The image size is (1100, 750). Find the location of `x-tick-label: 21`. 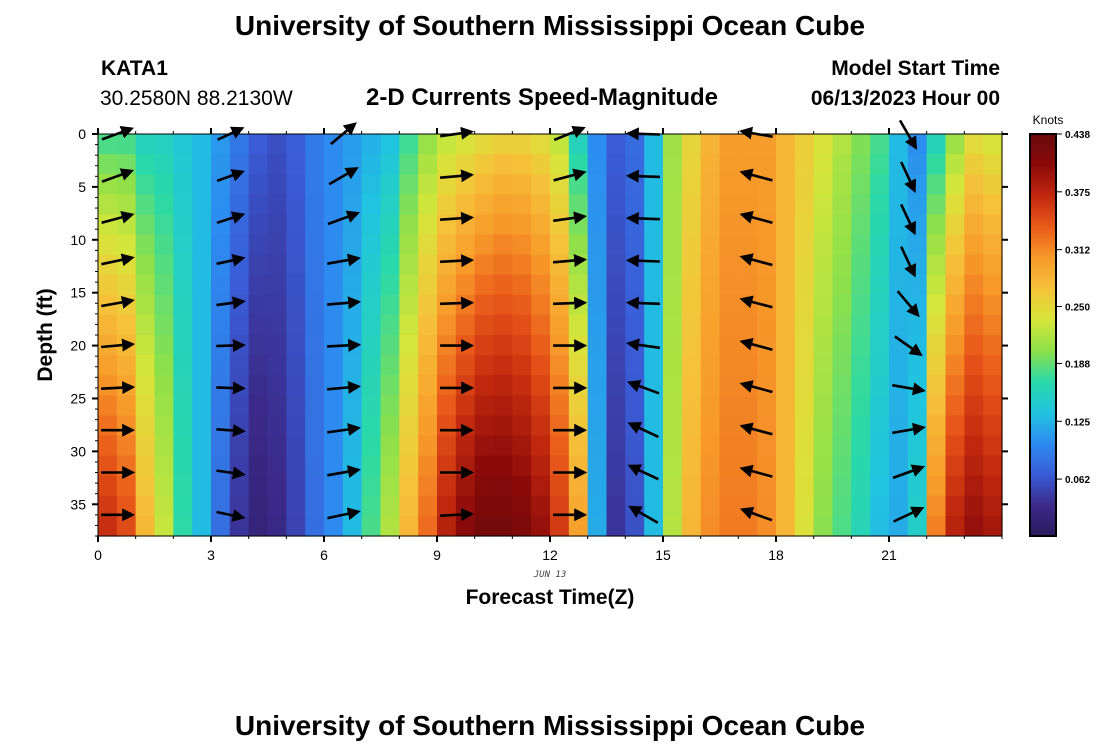

x-tick-label: 21 is located at coordinates (889, 555).